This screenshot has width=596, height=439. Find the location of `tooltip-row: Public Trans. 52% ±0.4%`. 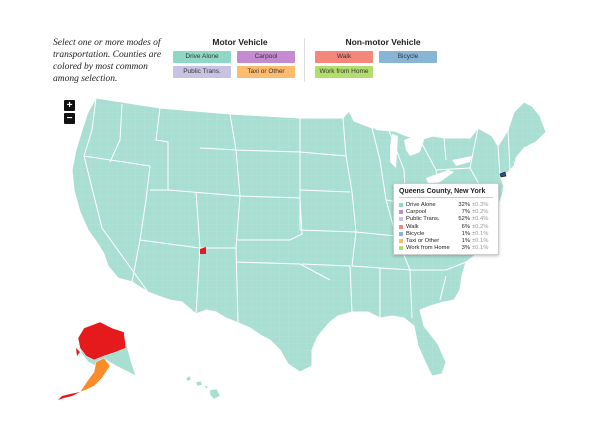

tooltip-row: Public Trans. 52% ±0.4% is located at coordinates (446, 219).